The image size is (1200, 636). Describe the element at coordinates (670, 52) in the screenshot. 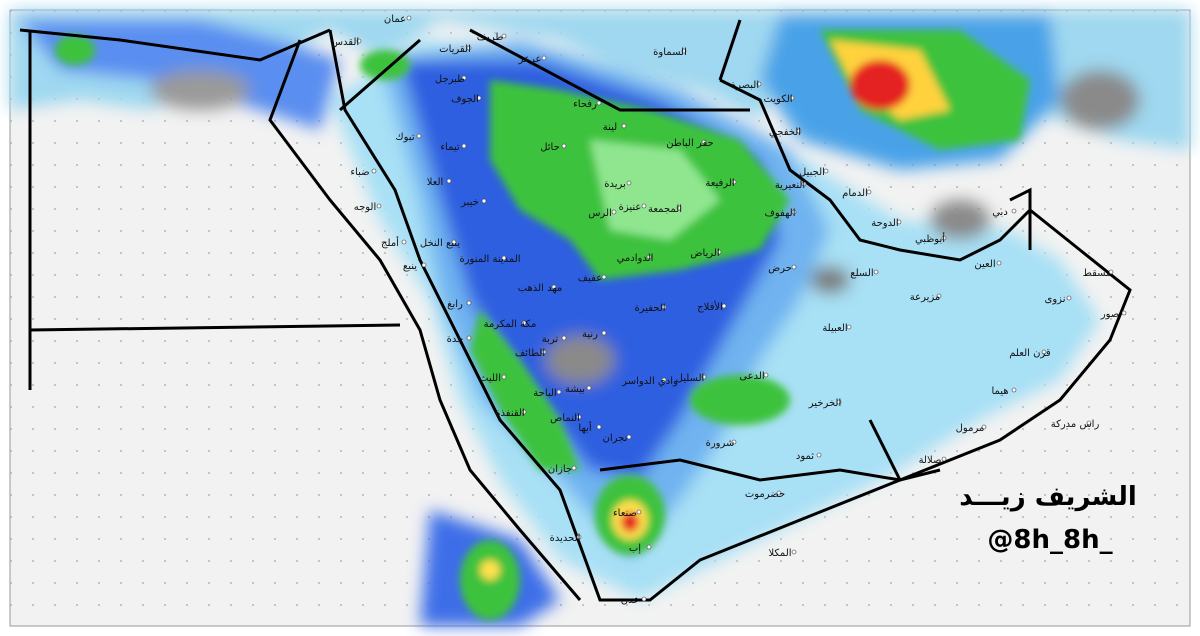

I see `city-label: السماوة` at that location.